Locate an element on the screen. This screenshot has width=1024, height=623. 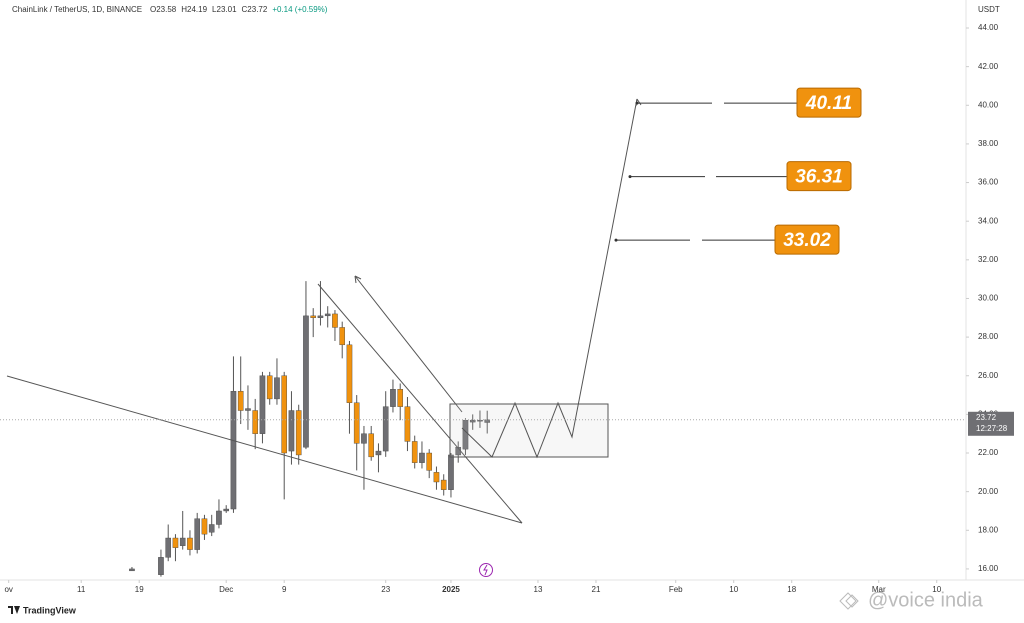
header-value: H24.19 is located at coordinates (194, 9).